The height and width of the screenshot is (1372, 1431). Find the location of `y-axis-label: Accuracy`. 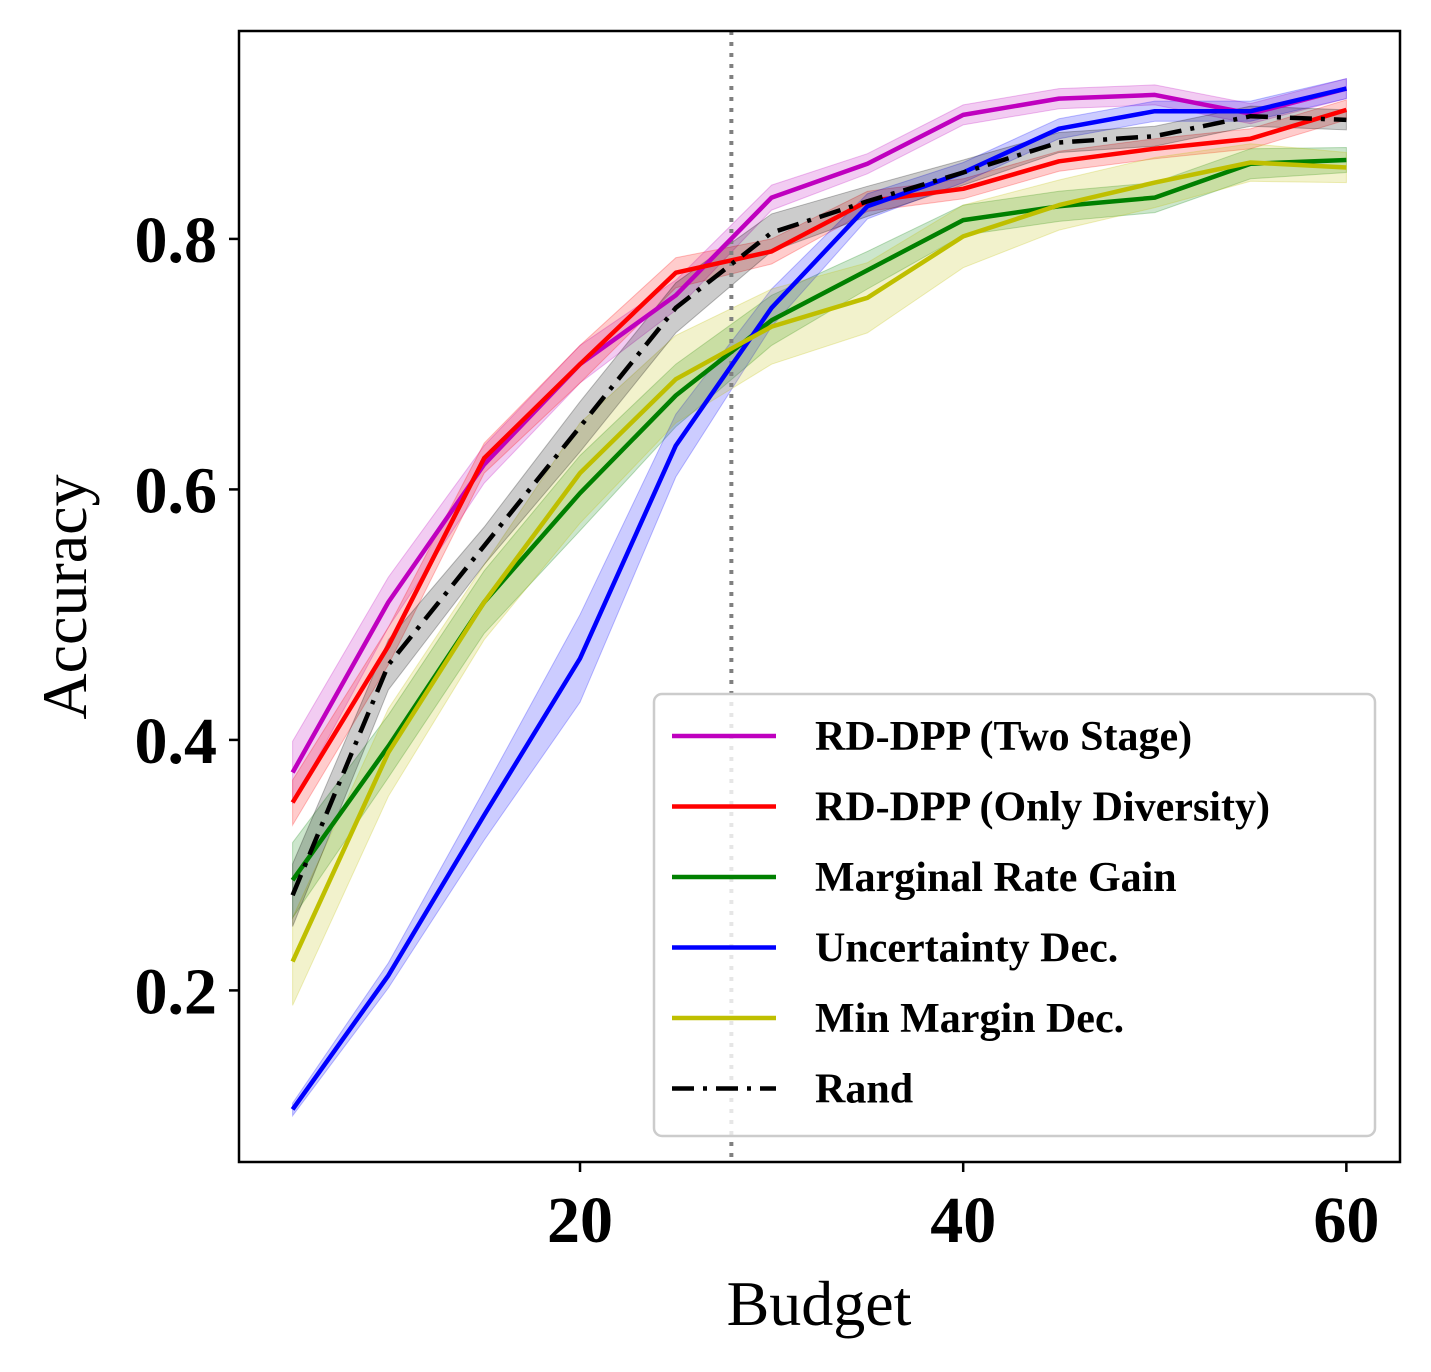

y-axis-label: Accuracy is located at coordinates (64, 596).